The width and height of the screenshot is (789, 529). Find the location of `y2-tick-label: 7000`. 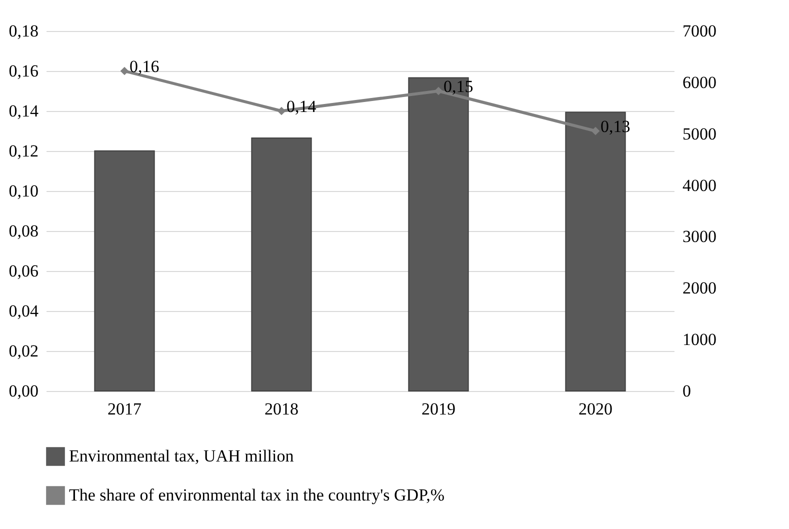

y2-tick-label: 7000 is located at coordinates (699, 31).